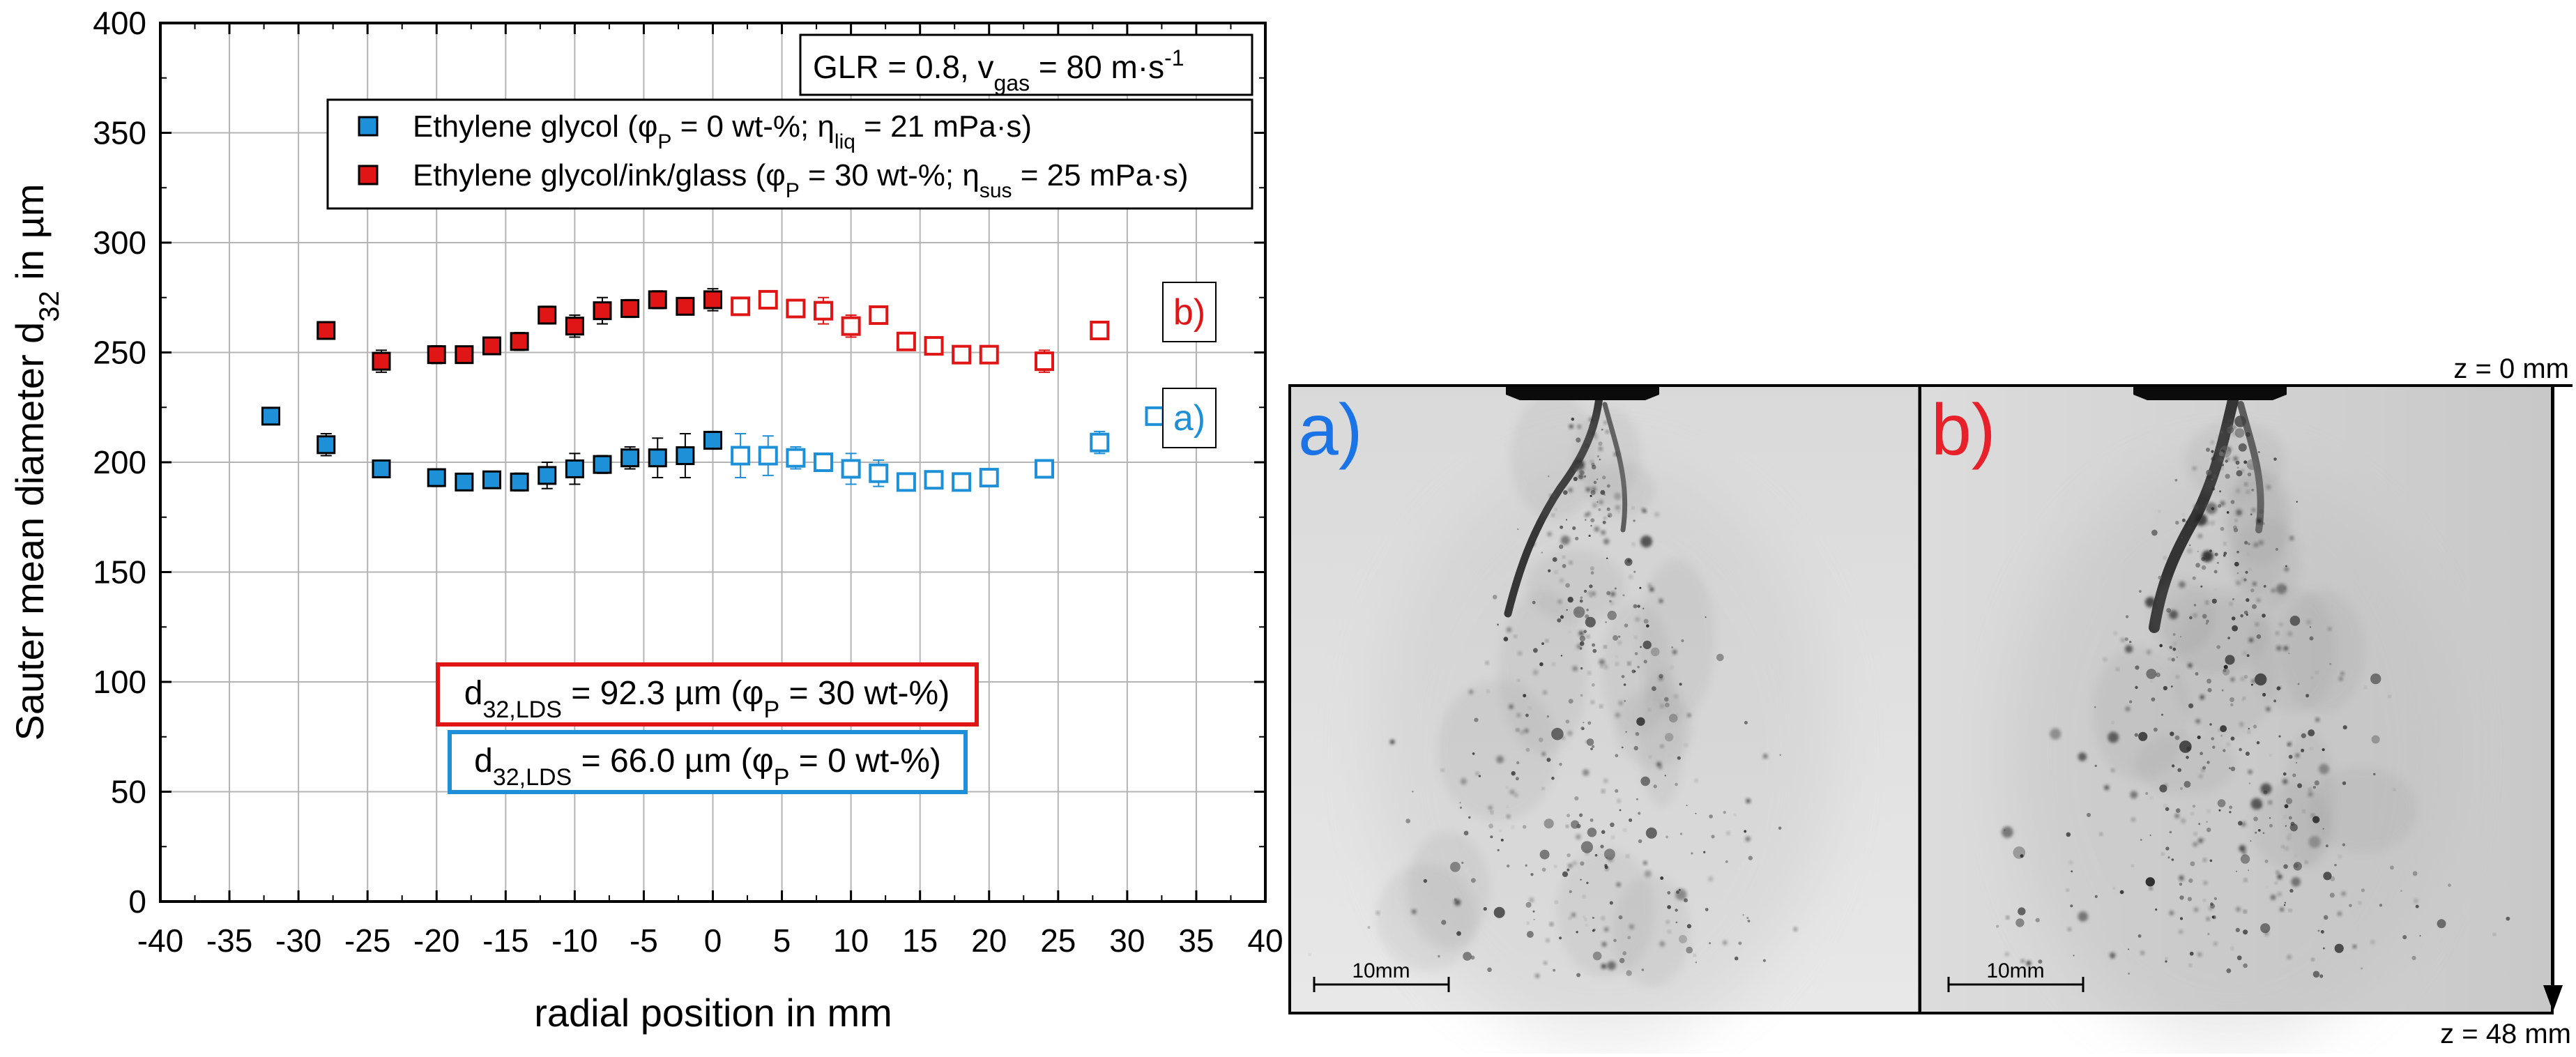 Image resolution: width=2576 pixels, height=1057 pixels. What do you see at coordinates (1553, 690) in the screenshot?
I see `spray-a` at bounding box center [1553, 690].